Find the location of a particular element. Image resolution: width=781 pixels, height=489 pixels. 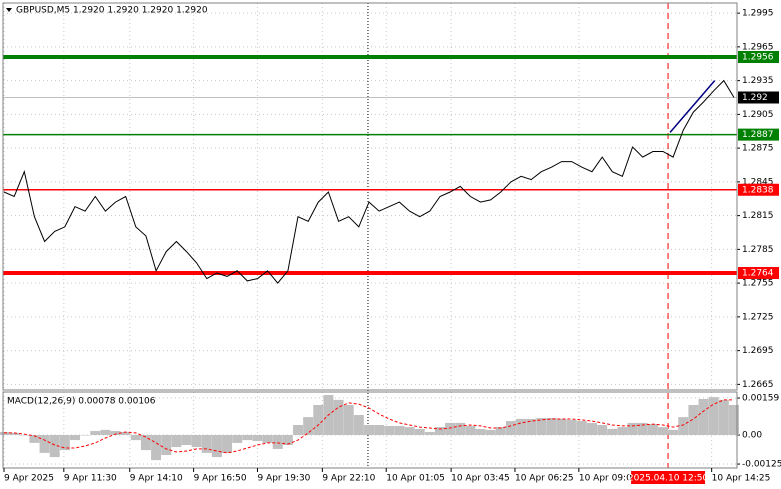

level-label: 1.2764 is located at coordinates (758, 274).